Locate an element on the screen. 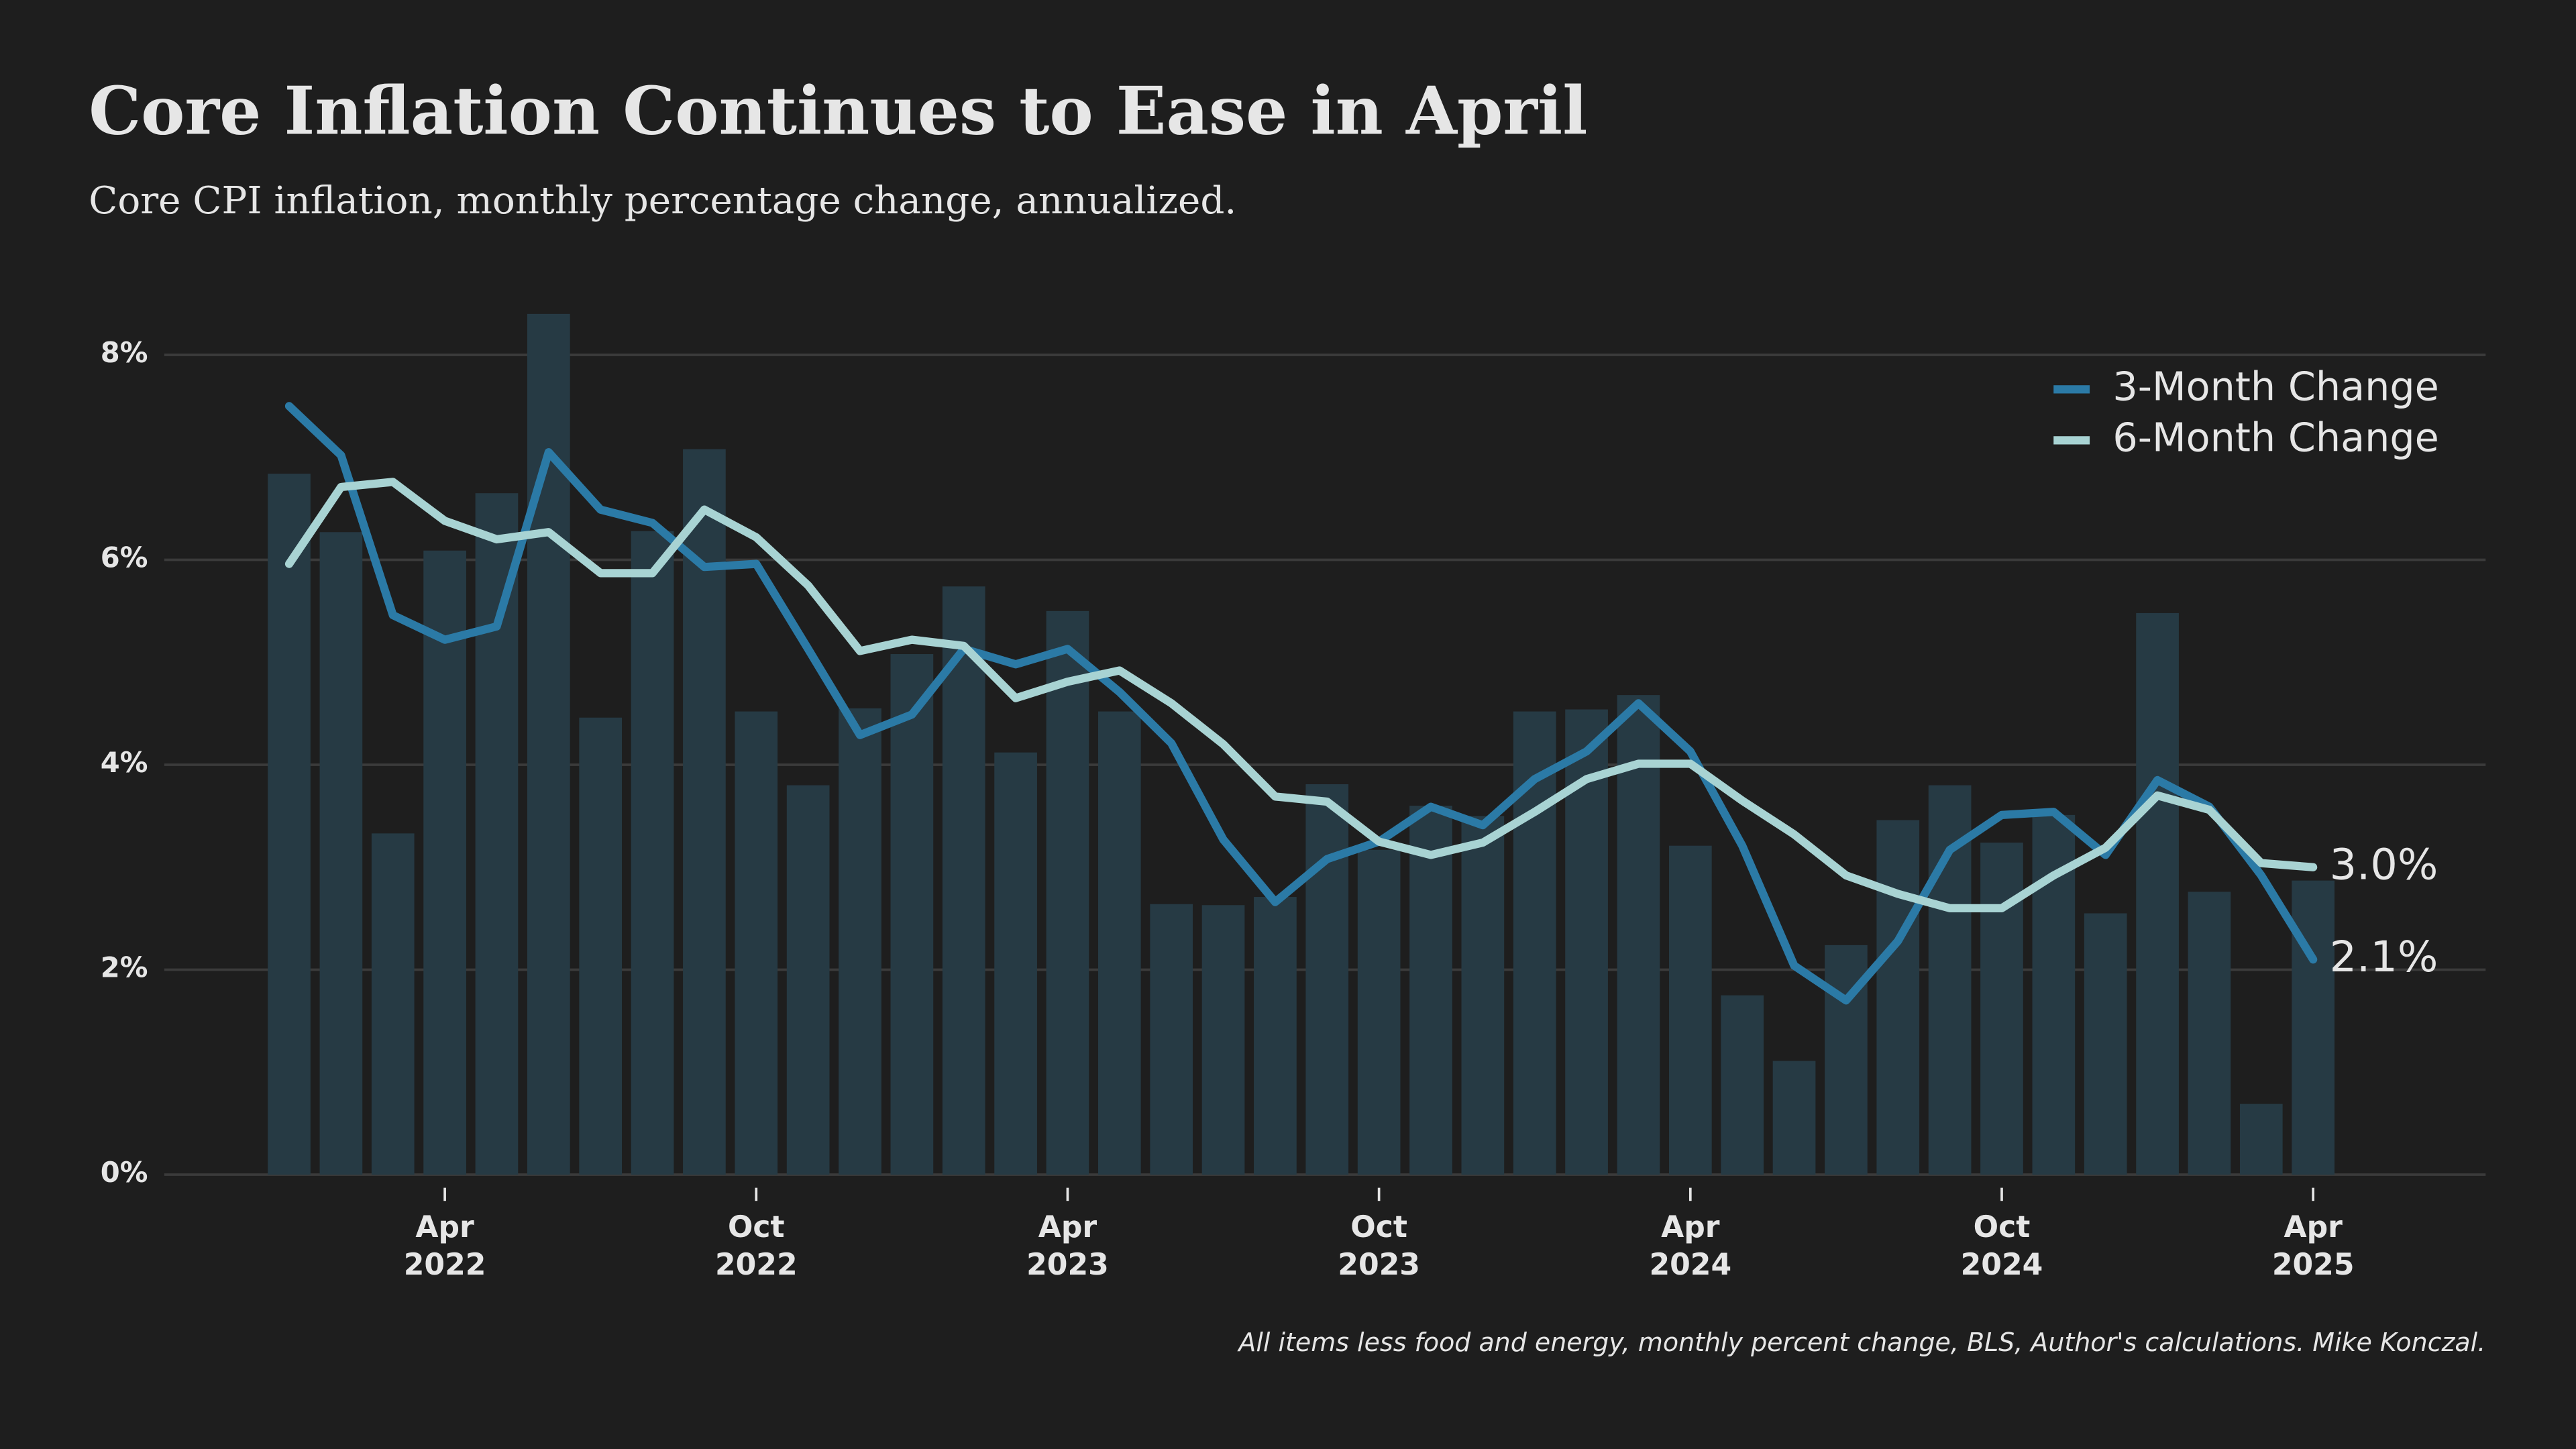  legend-label: 6-Month Change is located at coordinates (2275, 437).